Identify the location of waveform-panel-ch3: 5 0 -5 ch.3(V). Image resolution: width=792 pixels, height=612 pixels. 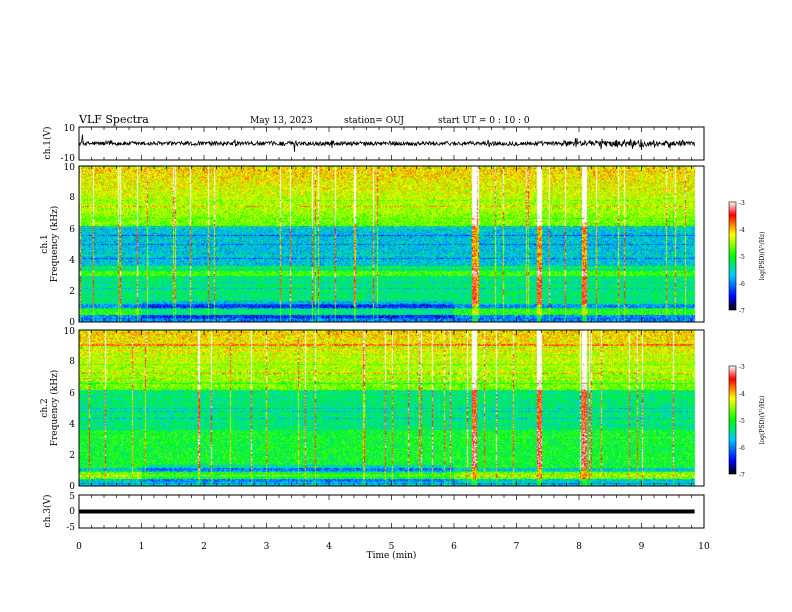
(373, 512).